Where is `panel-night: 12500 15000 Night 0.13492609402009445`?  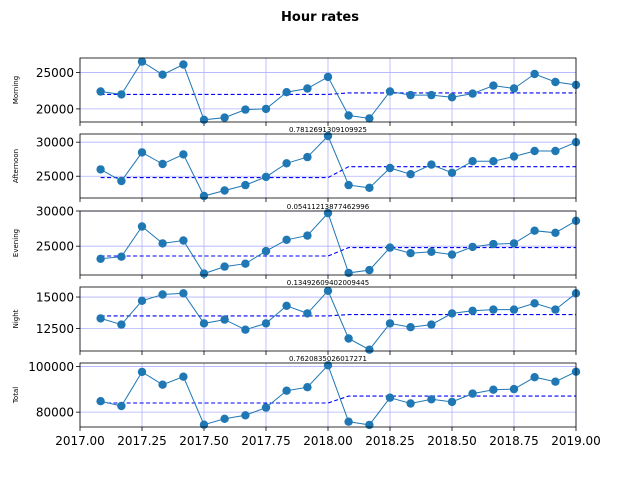
panel-night: 12500 15000 Night 0.13492609402009445 is located at coordinates (296, 317).